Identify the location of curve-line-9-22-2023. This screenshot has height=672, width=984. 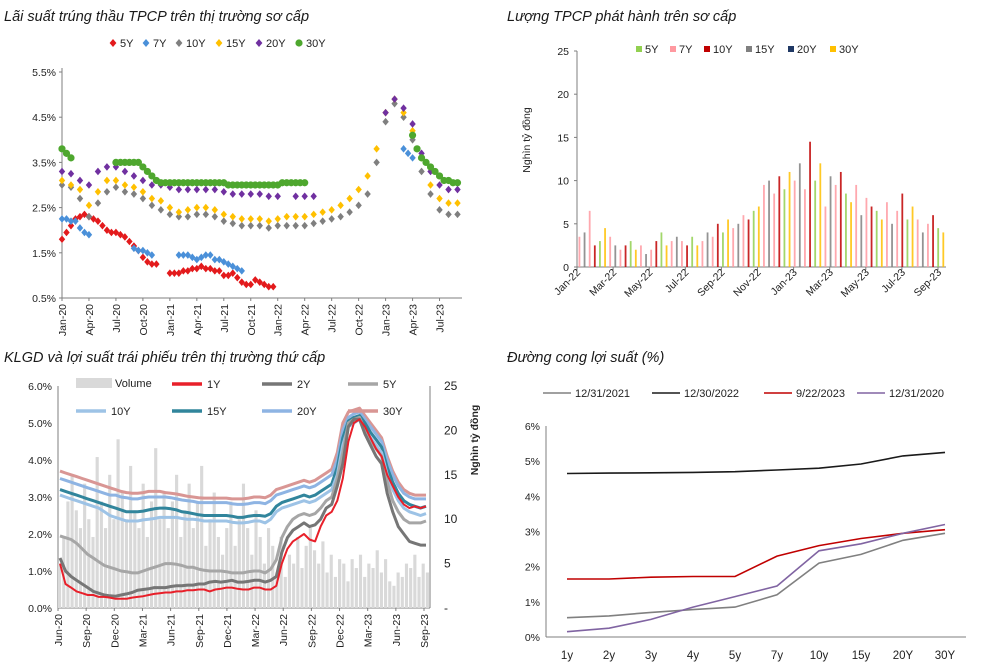
(756, 554).